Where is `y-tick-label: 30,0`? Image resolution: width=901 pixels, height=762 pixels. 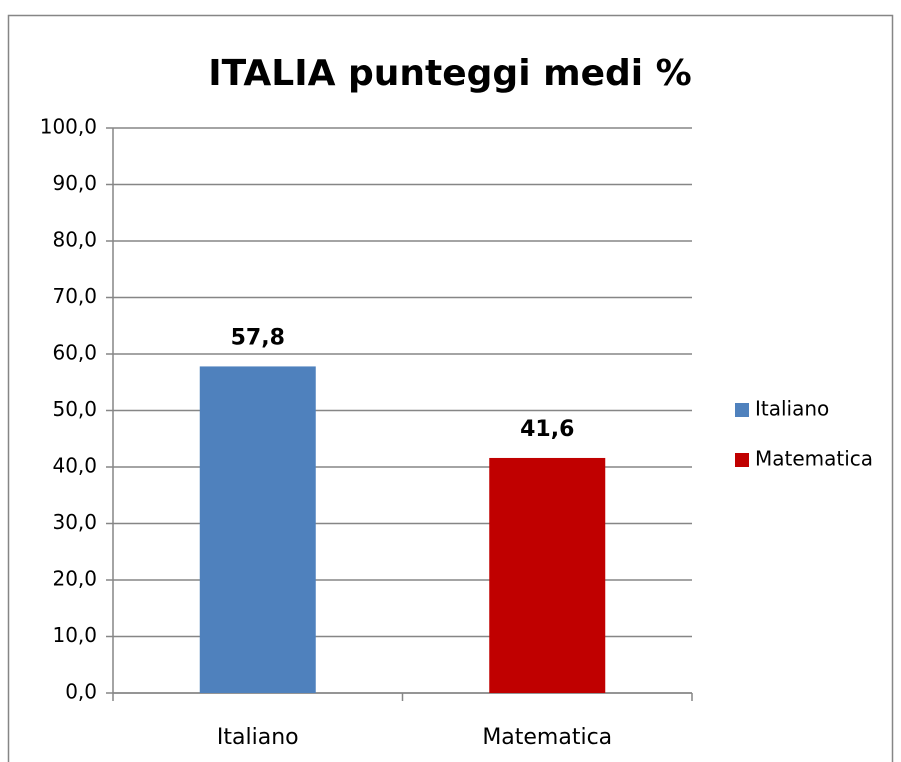 y-tick-label: 30,0 is located at coordinates (74, 522).